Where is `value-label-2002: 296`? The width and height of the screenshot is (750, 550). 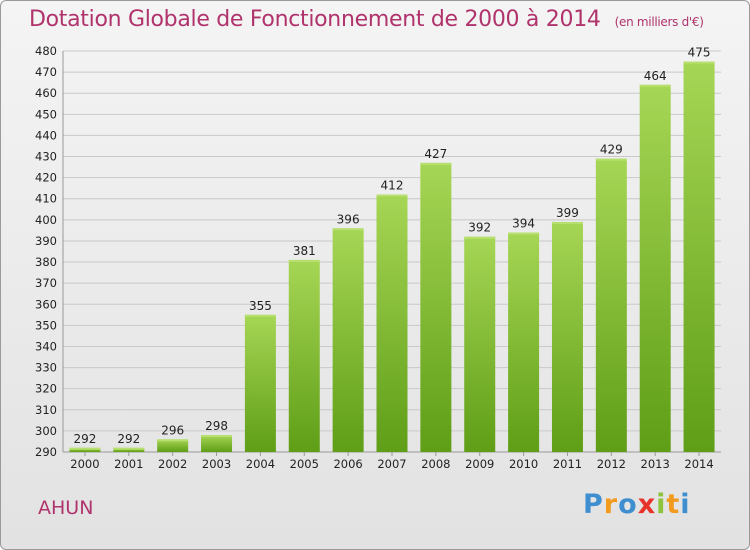
value-label-2002: 296 is located at coordinates (172, 430).